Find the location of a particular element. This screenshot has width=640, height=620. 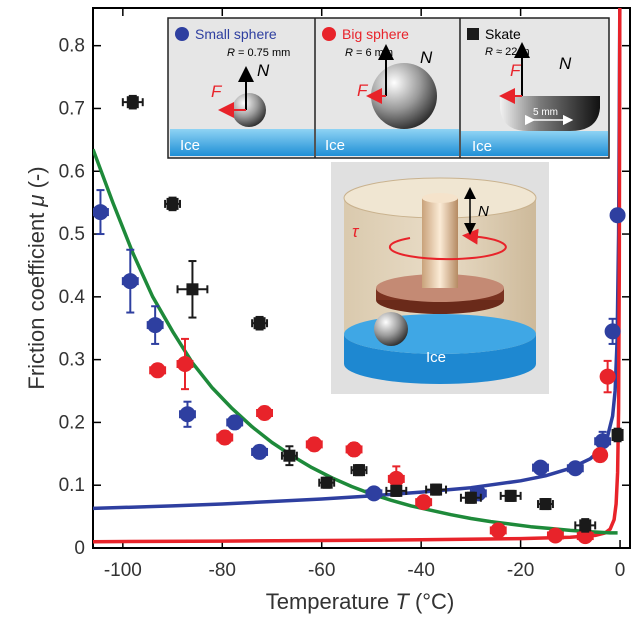

x-tick-label: 0 is located at coordinates (620, 570).